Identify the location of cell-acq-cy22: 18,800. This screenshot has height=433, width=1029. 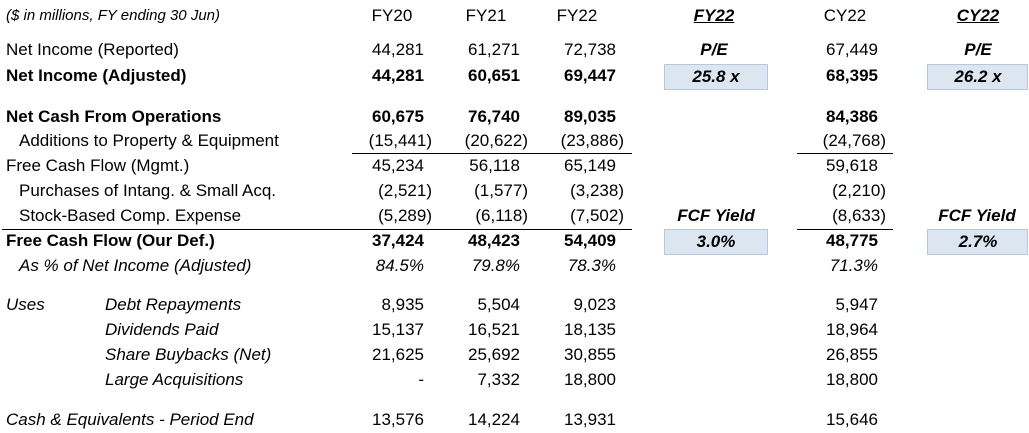
(852, 379).